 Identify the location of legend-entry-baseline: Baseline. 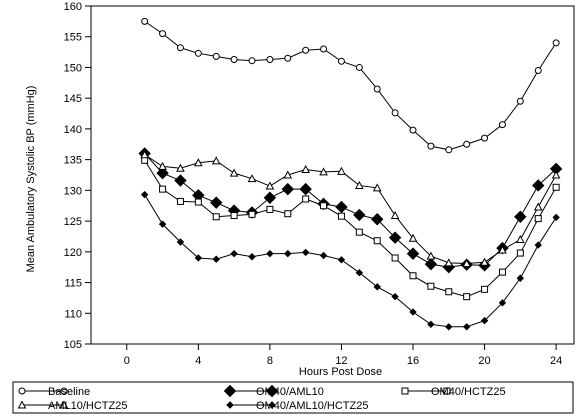
(54, 392).